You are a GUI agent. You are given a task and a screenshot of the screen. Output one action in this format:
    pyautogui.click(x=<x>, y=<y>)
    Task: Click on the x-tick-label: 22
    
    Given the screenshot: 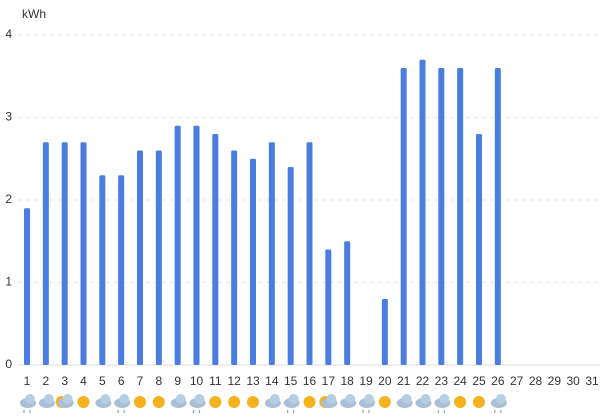 What is the action you would take?
    pyautogui.click(x=423, y=381)
    